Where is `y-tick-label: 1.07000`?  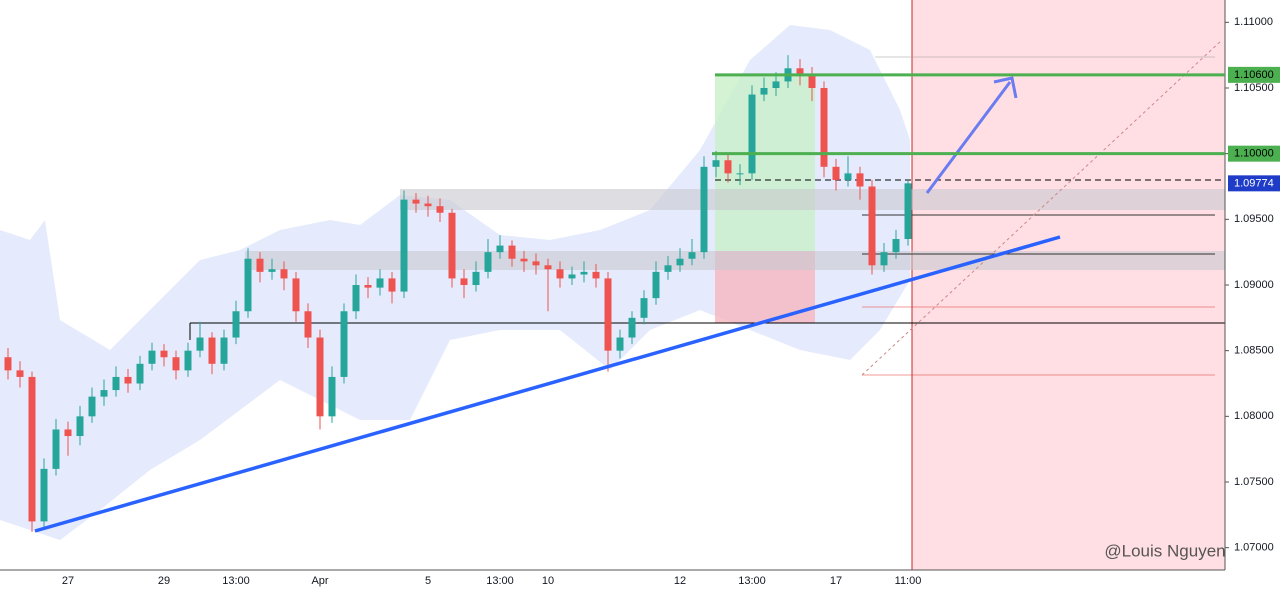
y-tick-label: 1.07000 is located at coordinates (1254, 548).